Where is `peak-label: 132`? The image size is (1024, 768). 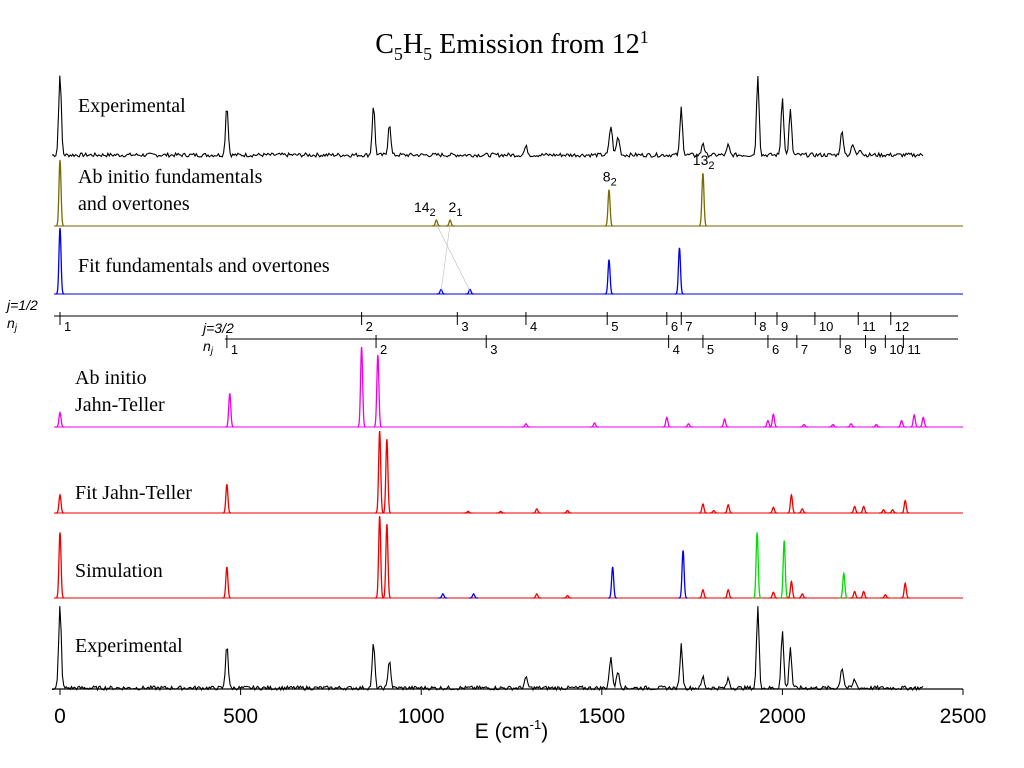
peak-label: 132 is located at coordinates (704, 162).